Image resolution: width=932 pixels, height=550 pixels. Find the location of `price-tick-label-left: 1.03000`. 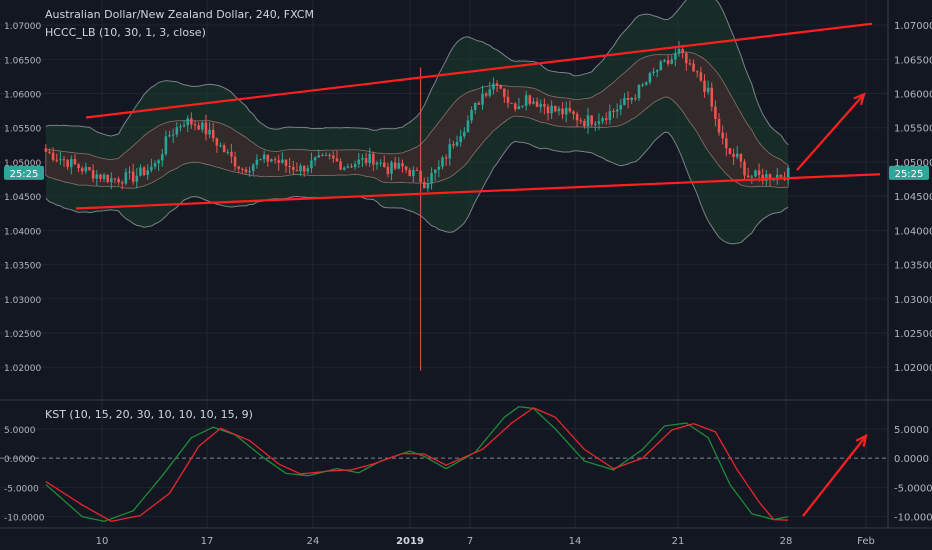

price-tick-label-left: 1.03000 is located at coordinates (22, 301).